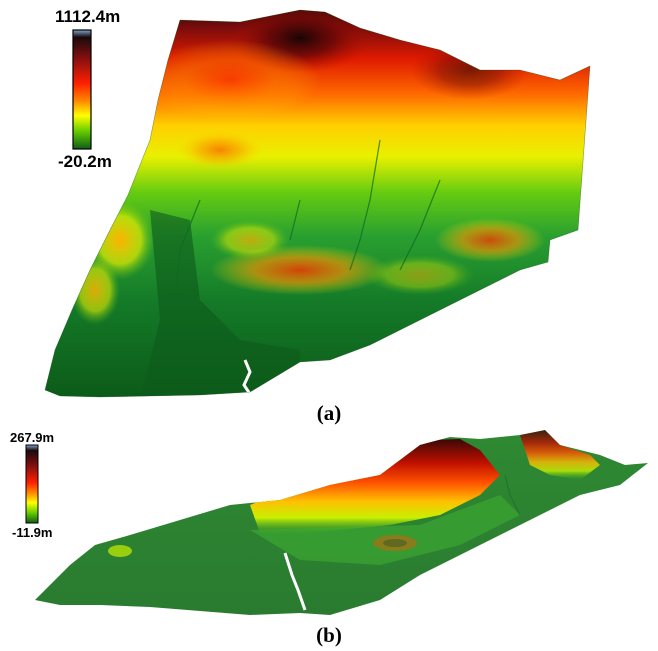 Image resolution: width=658 pixels, height=651 pixels. I want to click on scale-min-label-b: -11.9m, so click(32, 532).